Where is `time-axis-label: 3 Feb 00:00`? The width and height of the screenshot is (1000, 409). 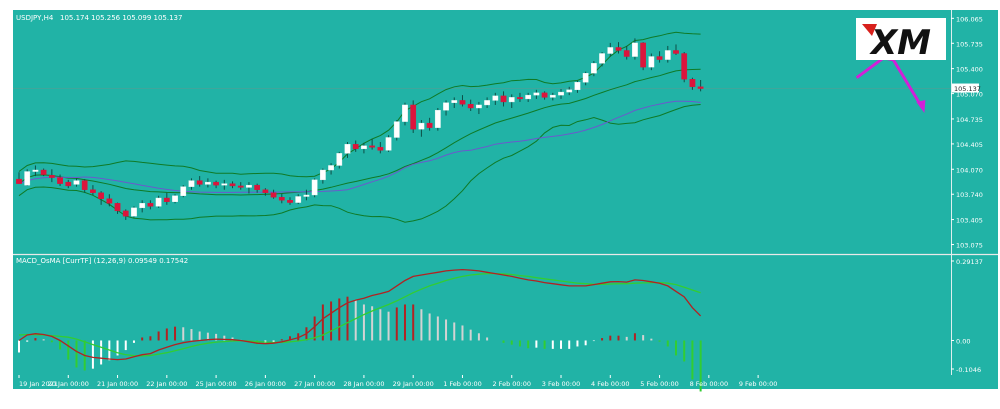
time-axis-label: 3 Feb 00:00 is located at coordinates (561, 384).